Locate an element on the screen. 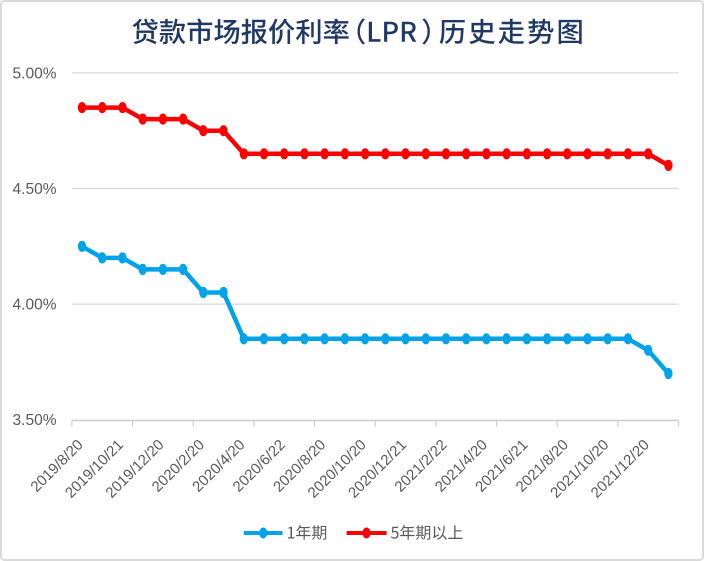 This screenshot has width=704, height=561. svg-text: 5.00% is located at coordinates (35, 73).